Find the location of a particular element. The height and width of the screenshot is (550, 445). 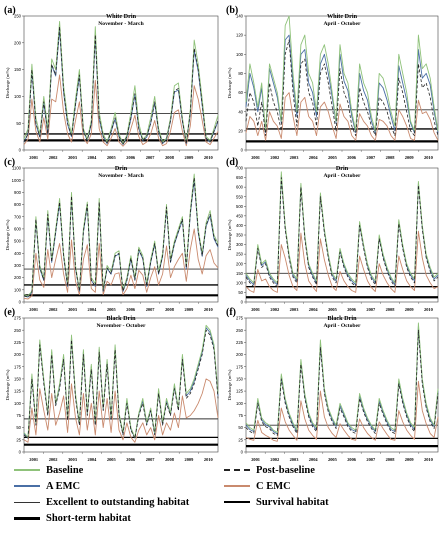

legend-label-short-term-habitat: Short-term habitat is located at coordinates (88, 518).